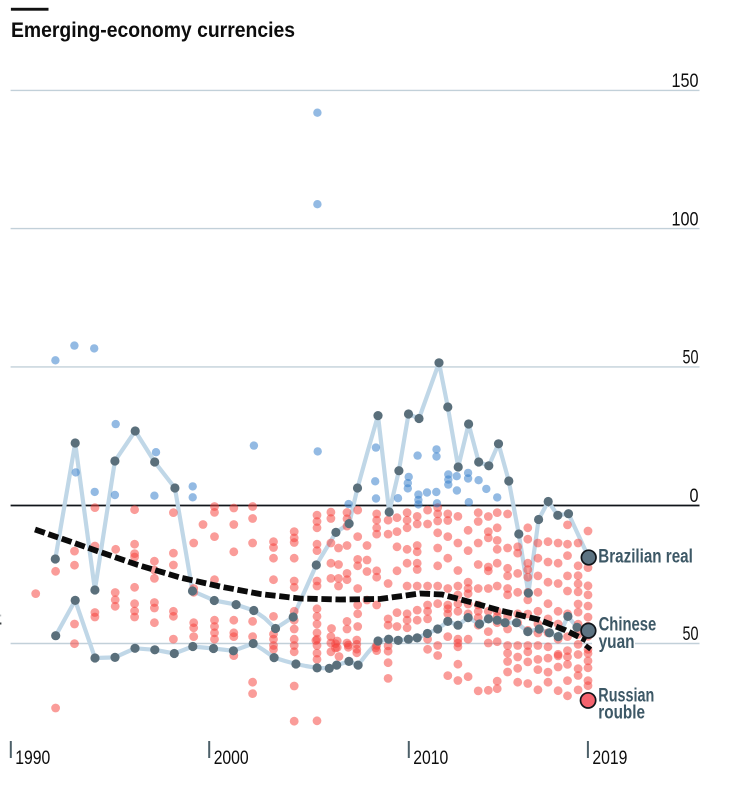 This screenshot has width=736, height=795. What do you see at coordinates (430, 758) in the screenshot?
I see `svg-text: 2010` at bounding box center [430, 758].